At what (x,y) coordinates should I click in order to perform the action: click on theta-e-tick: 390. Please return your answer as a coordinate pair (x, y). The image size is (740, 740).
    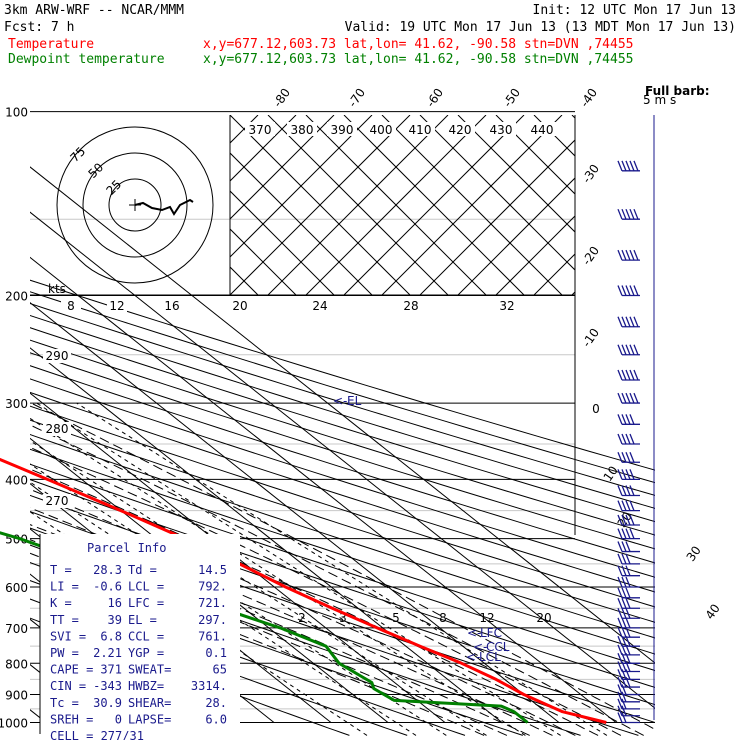
    Looking at the image, I should click on (342, 130).